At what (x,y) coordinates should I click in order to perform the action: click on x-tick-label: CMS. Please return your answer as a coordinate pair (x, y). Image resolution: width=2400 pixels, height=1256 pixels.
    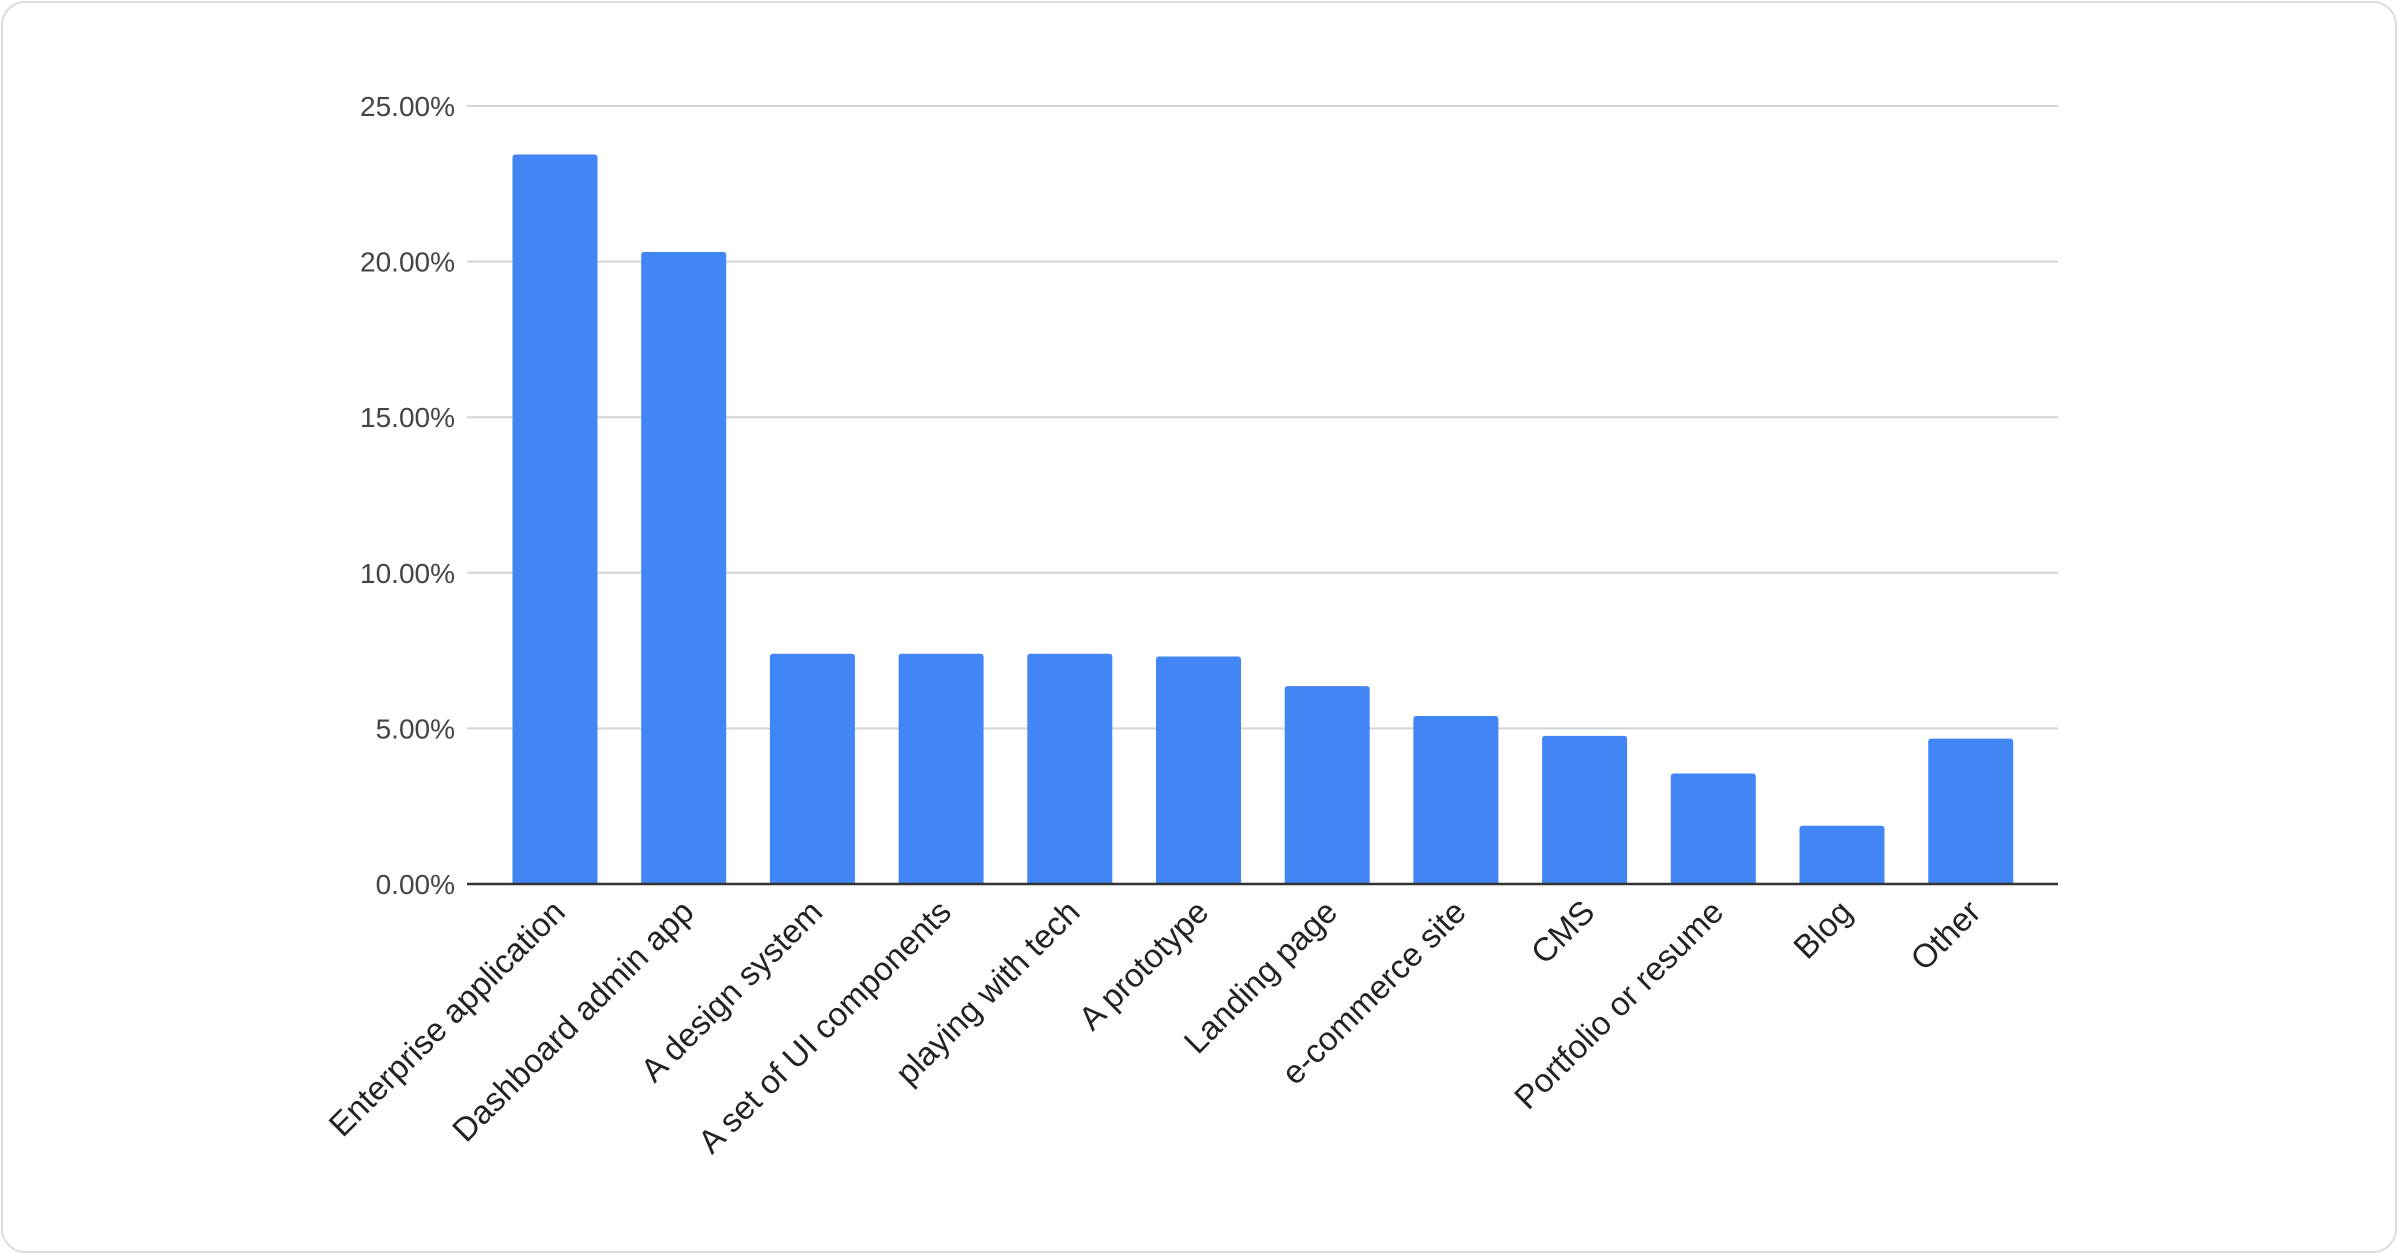
    Looking at the image, I should click on (1563, 932).